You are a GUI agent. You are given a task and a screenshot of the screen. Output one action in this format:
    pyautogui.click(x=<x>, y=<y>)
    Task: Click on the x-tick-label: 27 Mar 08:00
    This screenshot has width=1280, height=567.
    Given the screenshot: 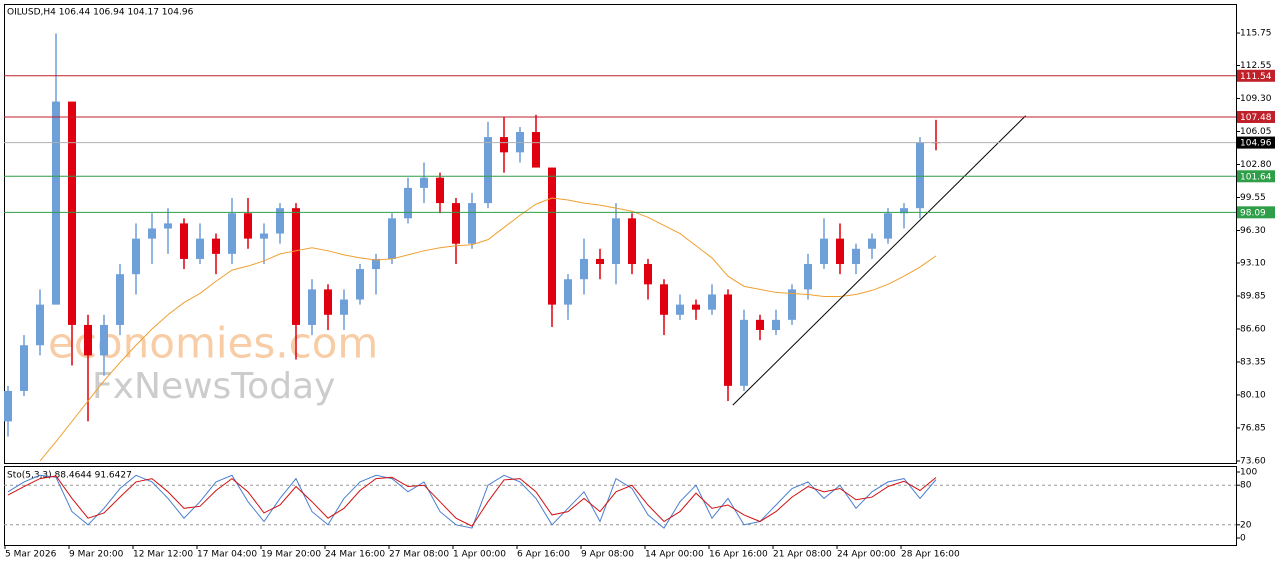 What is the action you would take?
    pyautogui.click(x=419, y=555)
    